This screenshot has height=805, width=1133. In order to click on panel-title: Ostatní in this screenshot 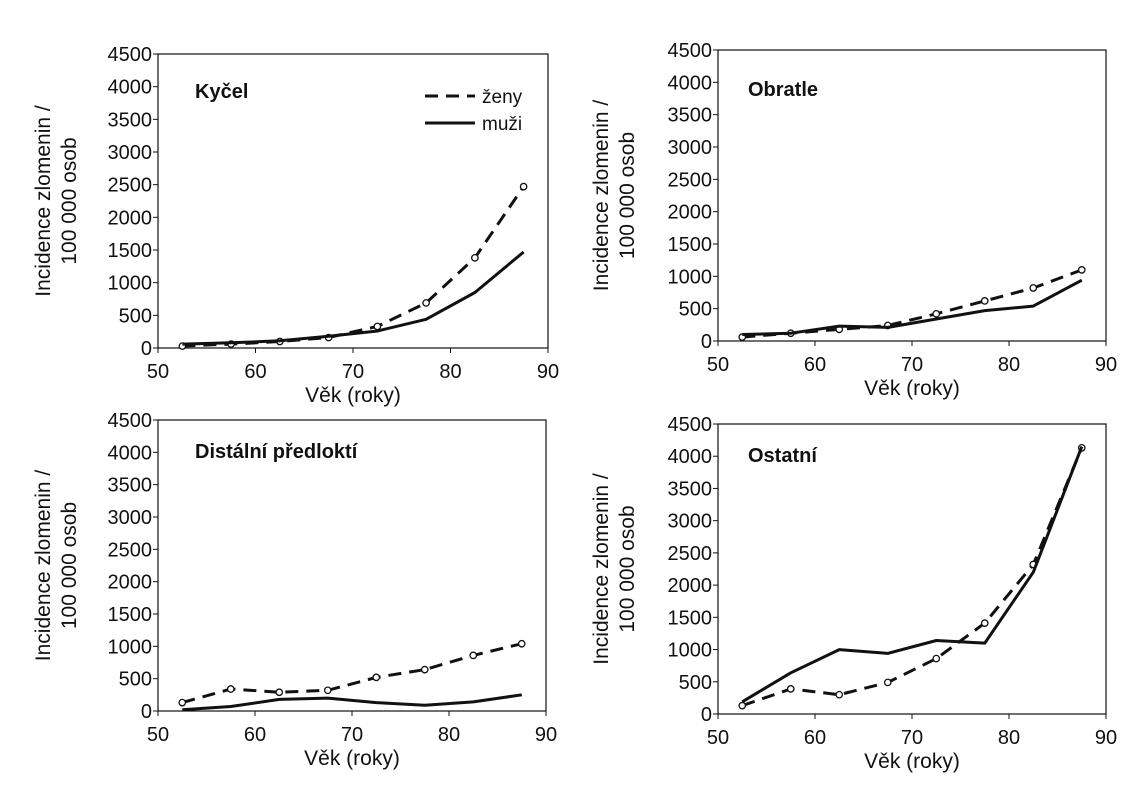, I will do `click(783, 456)`.